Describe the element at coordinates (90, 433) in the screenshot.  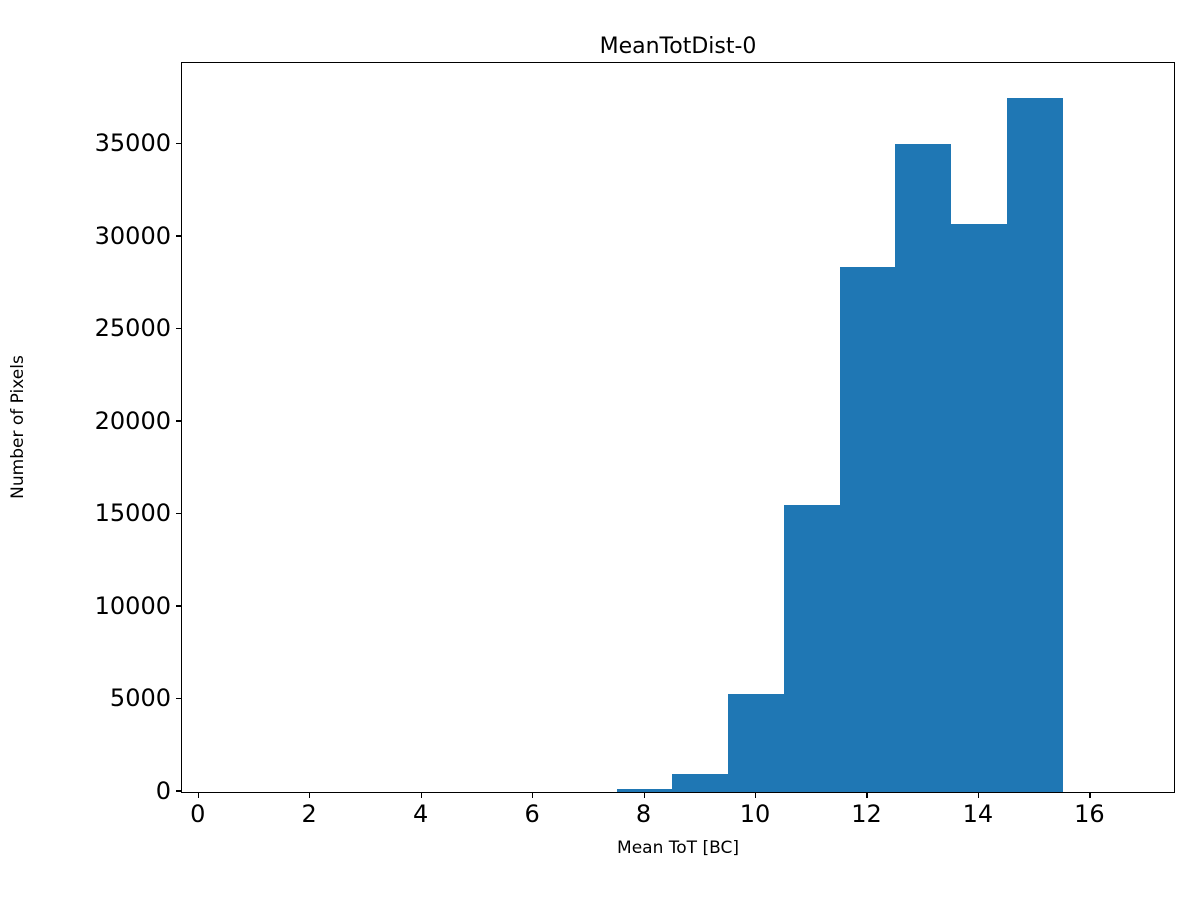
I see `y-axis-ticks: 0 5000 10000 15000 20000 25000 30000 35000` at that location.